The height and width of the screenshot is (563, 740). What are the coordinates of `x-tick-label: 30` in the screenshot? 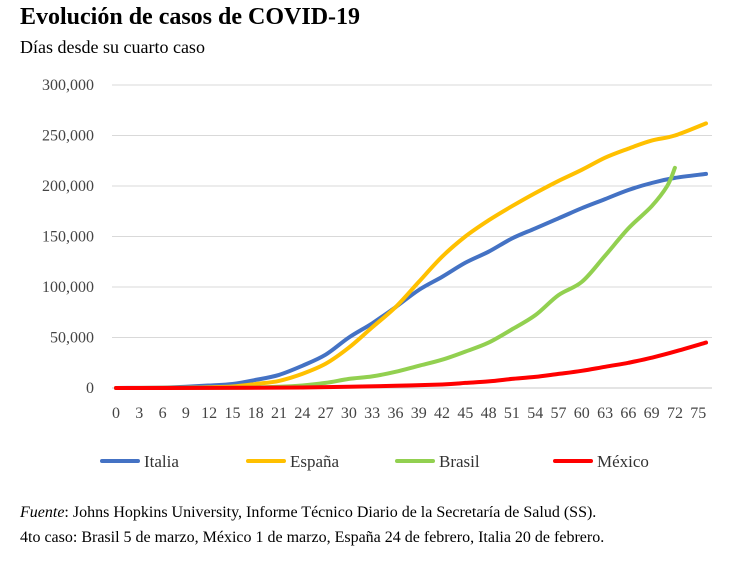 It's located at (349, 413).